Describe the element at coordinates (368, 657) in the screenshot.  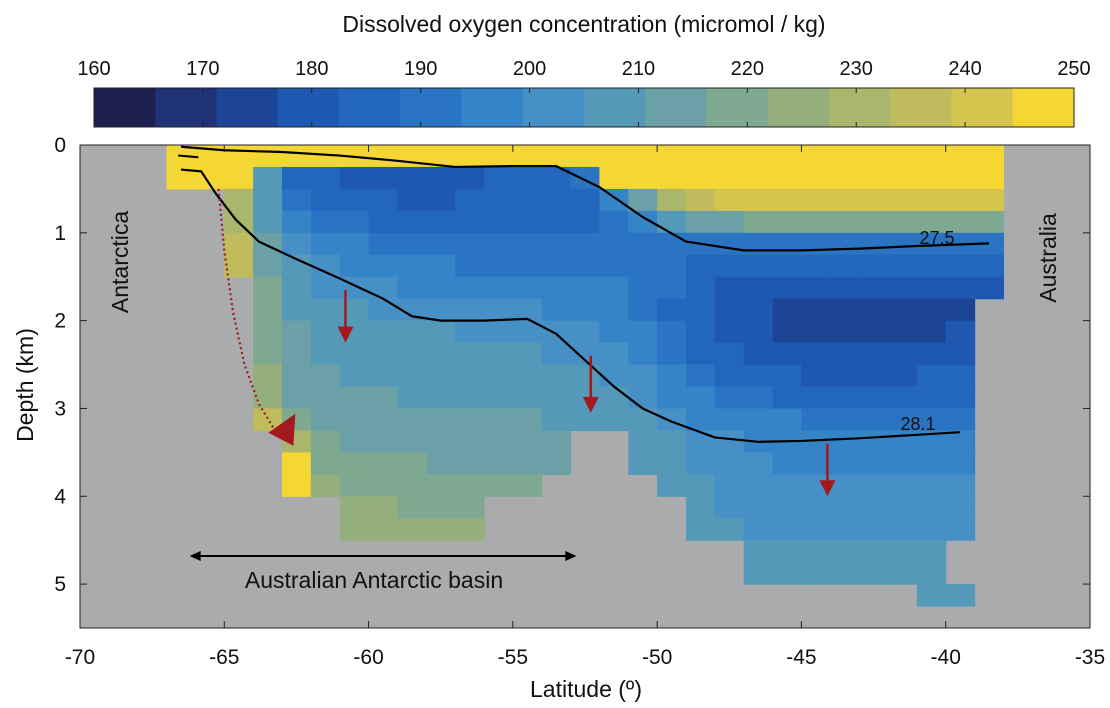
I see `x-tick-label: -60` at that location.